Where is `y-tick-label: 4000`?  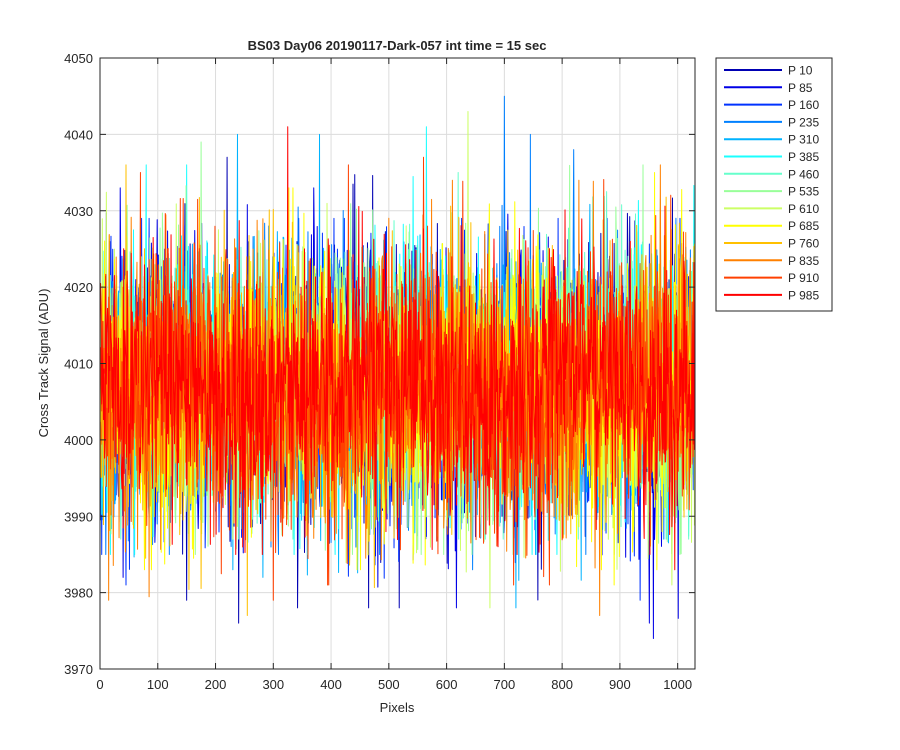
y-tick-label: 4000 is located at coordinates (78, 440).